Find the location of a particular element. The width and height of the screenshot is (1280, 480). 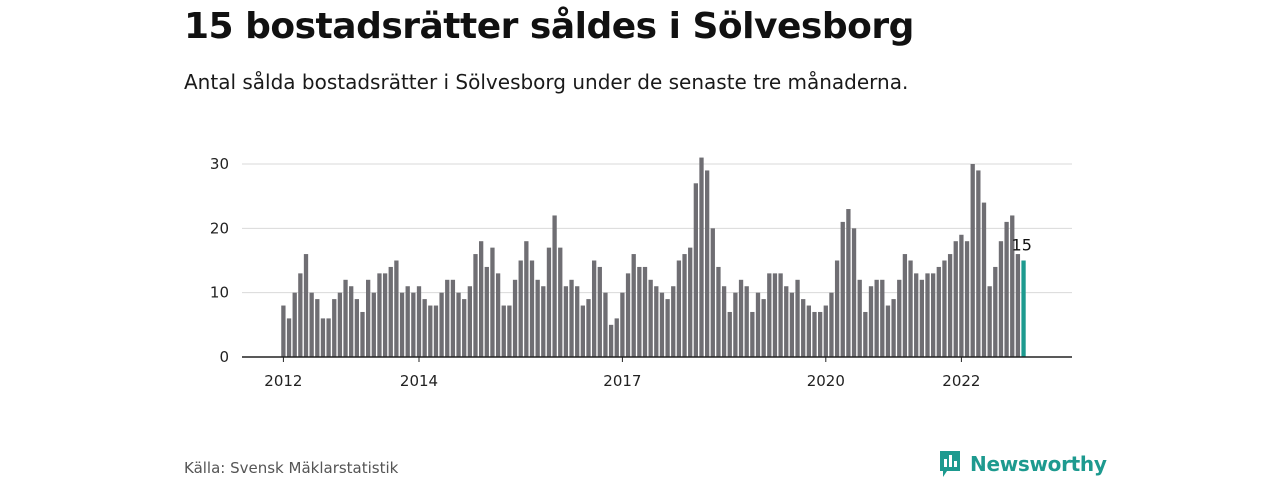

annotations: 15 is located at coordinates (1022, 245).